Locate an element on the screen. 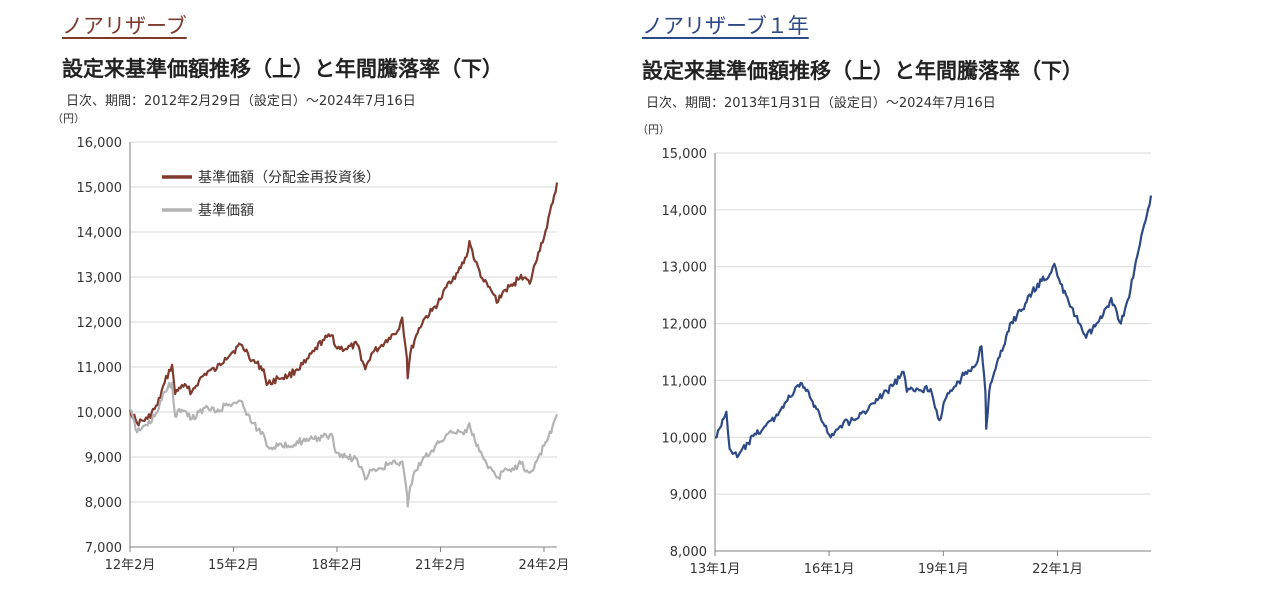  legend-label: 基準価額 is located at coordinates (226, 210).